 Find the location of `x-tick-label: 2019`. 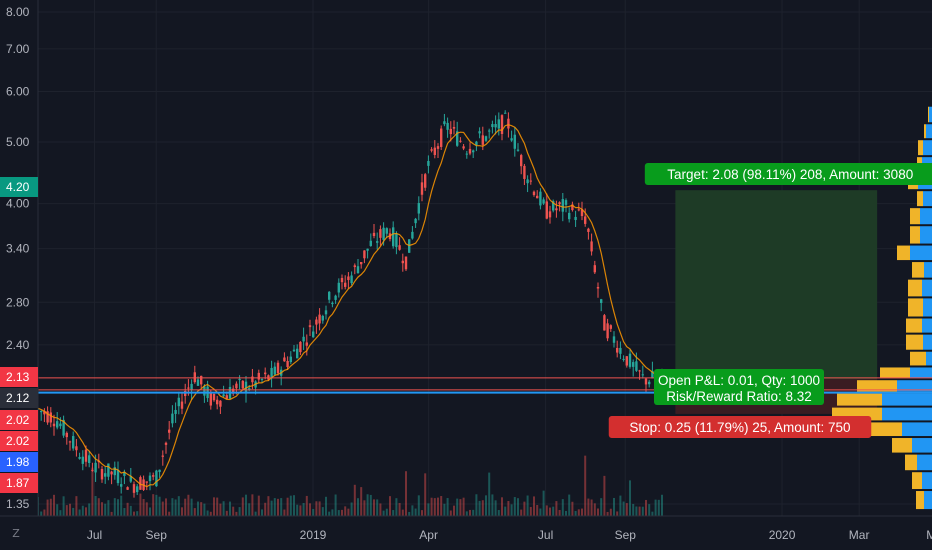

x-tick-label: 2019 is located at coordinates (313, 535).